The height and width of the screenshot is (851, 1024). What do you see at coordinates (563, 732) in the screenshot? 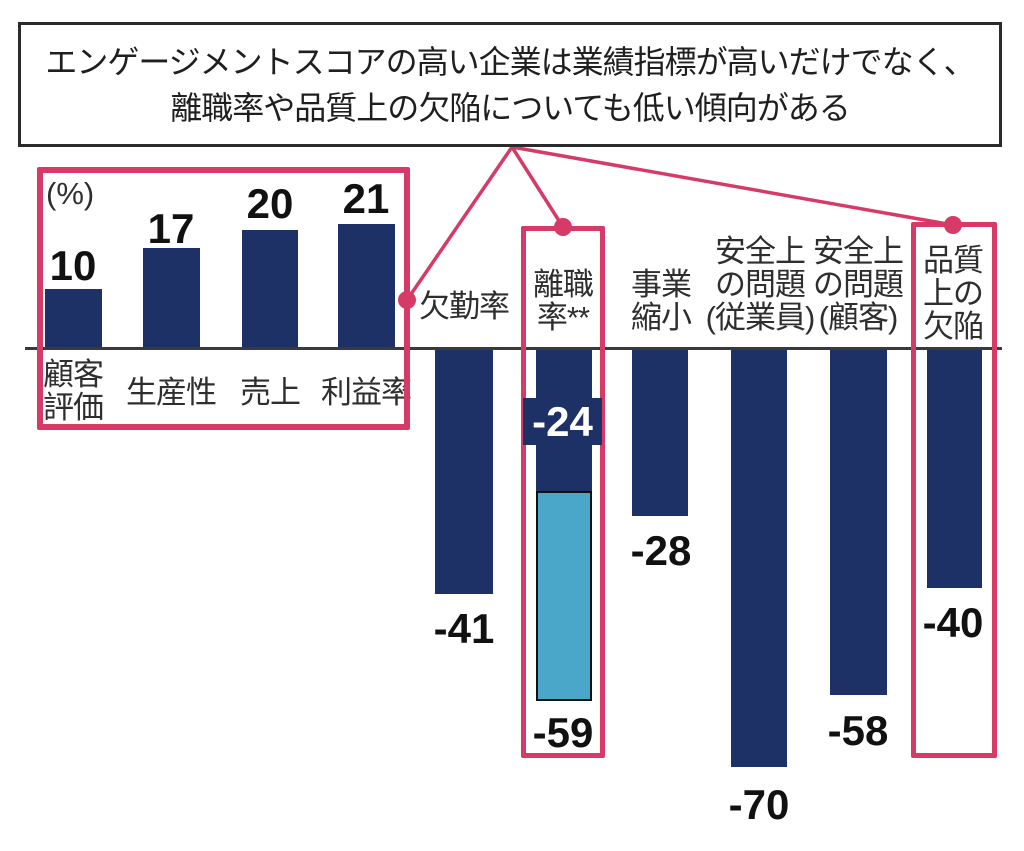
I see `value-label-turnover-total: -59` at bounding box center [563, 732].